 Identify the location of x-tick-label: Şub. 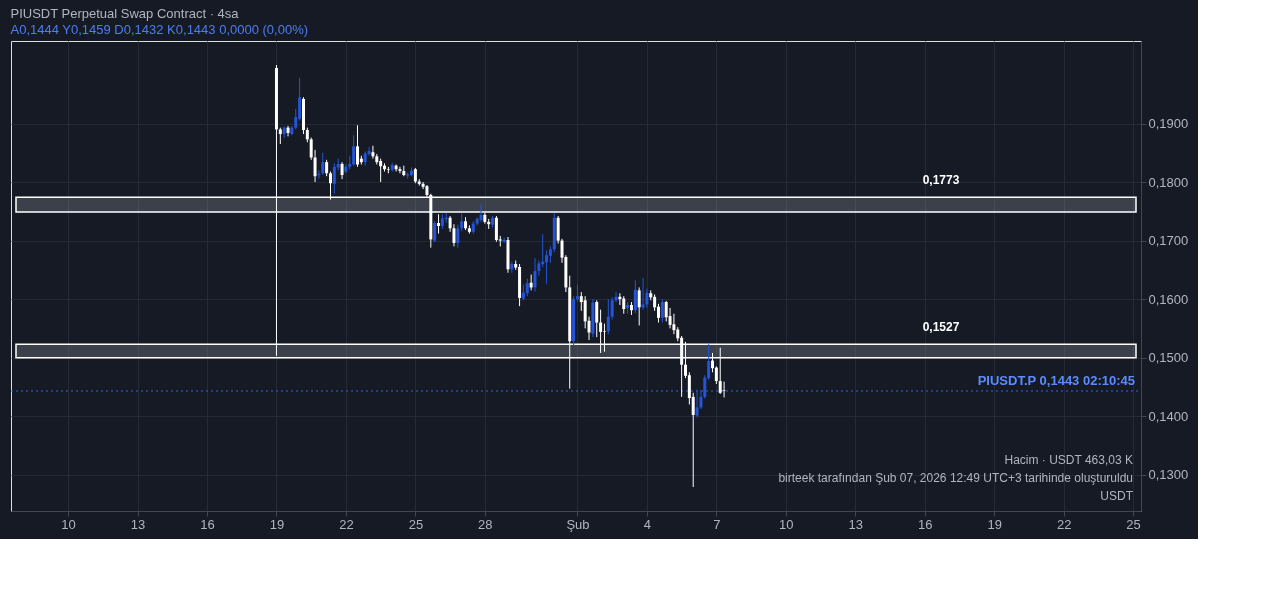
(578, 524).